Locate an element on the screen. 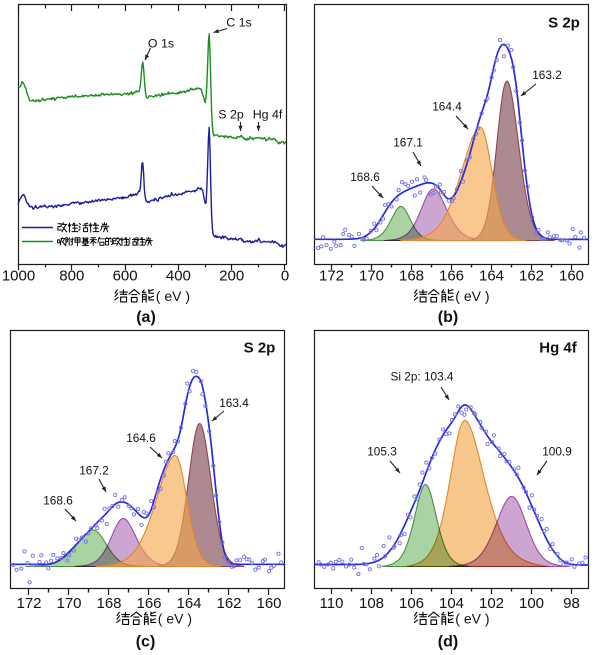 This screenshot has width=600, height=655. svg-text: (d) is located at coordinates (448, 642).